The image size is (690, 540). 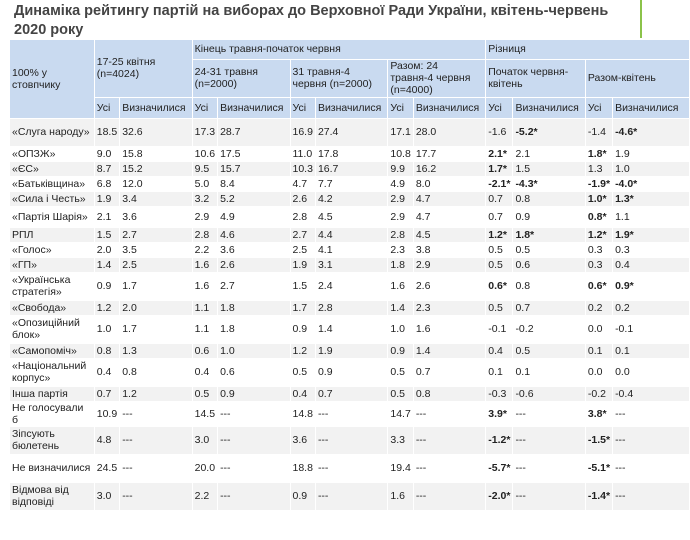 What do you see at coordinates (599, 199) in the screenshot?
I see `table-cell: 1.0*` at bounding box center [599, 199].